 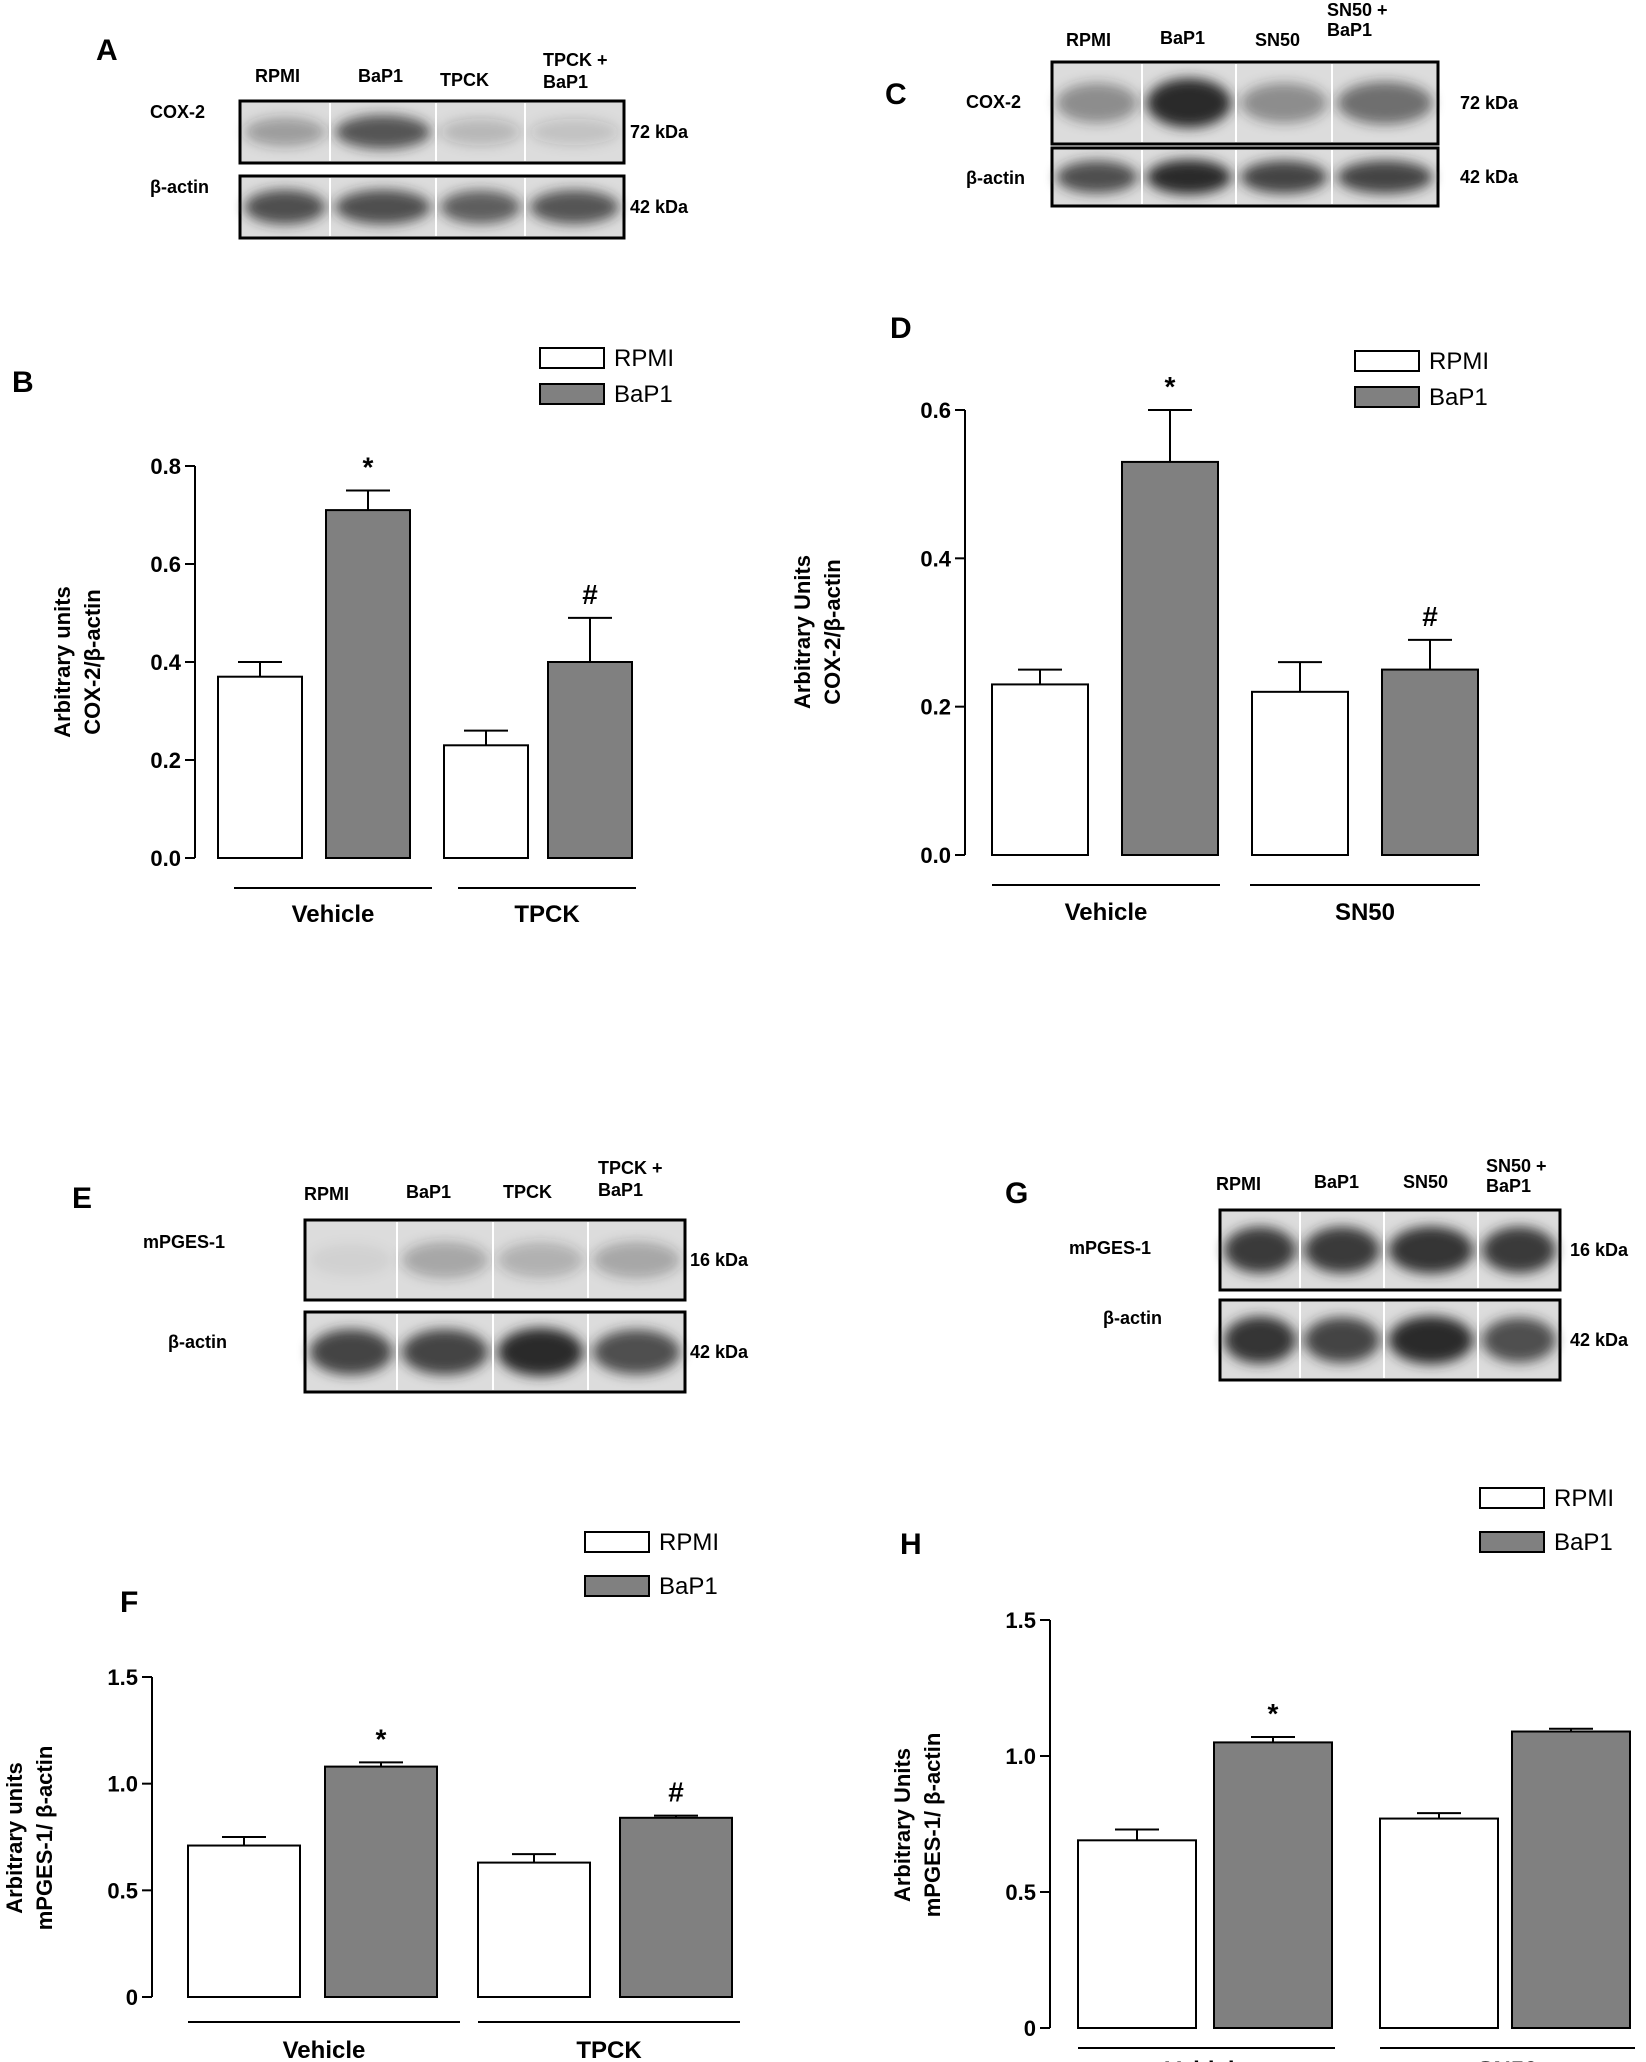 What do you see at coordinates (817, 632) in the screenshot?
I see `y-axis-label: Arbitrary Units COX-2/β-actin` at bounding box center [817, 632].